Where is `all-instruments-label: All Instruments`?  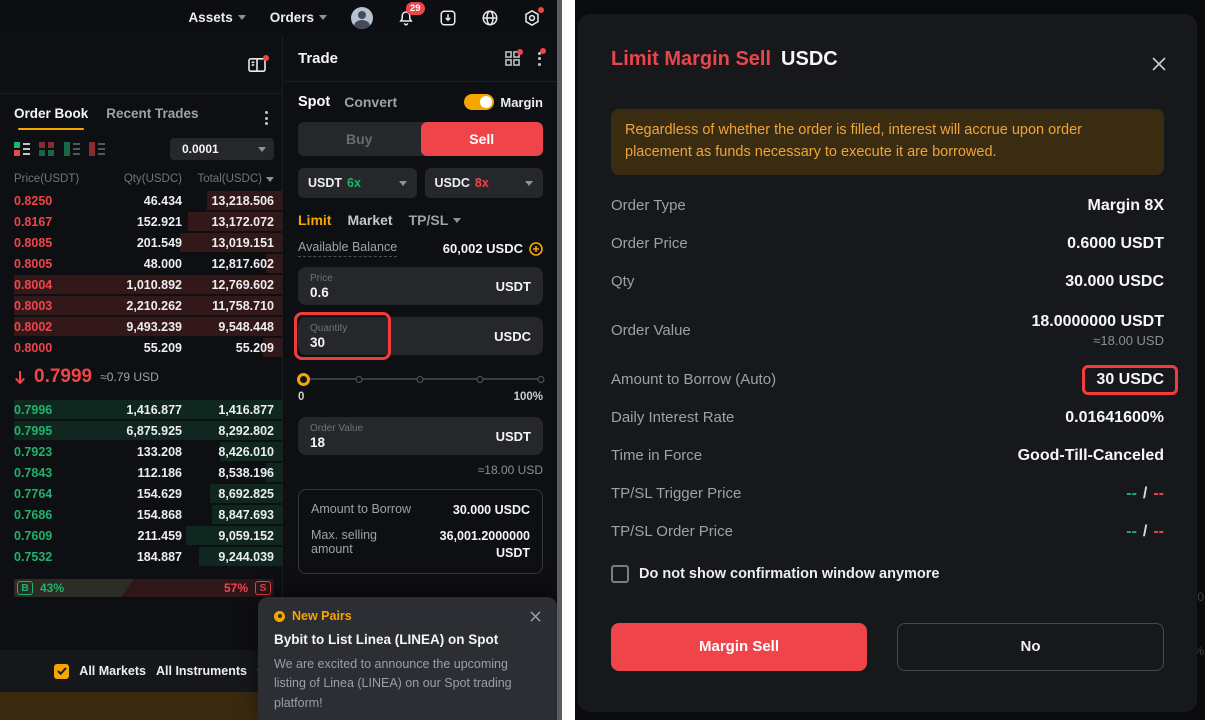
all-instruments-label: All Instruments is located at coordinates (201, 671).